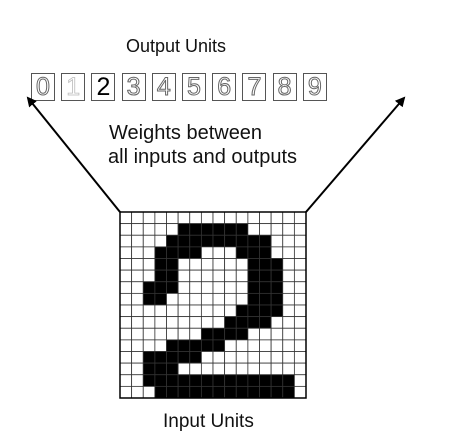  Describe the element at coordinates (176, 46) in the screenshot. I see `output-units-title: Output Units` at that location.